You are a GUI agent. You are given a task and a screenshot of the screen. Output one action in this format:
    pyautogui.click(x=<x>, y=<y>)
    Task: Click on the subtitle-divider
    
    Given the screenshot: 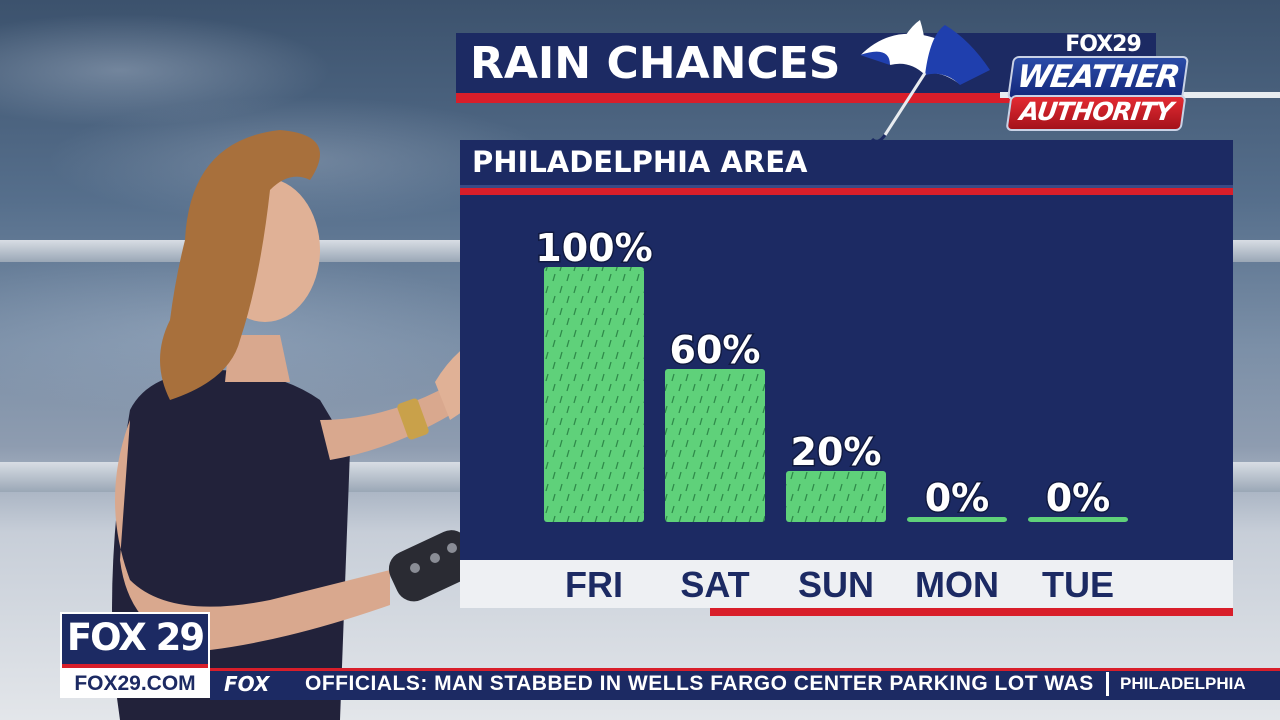 What is the action you would take?
    pyautogui.click(x=846, y=186)
    